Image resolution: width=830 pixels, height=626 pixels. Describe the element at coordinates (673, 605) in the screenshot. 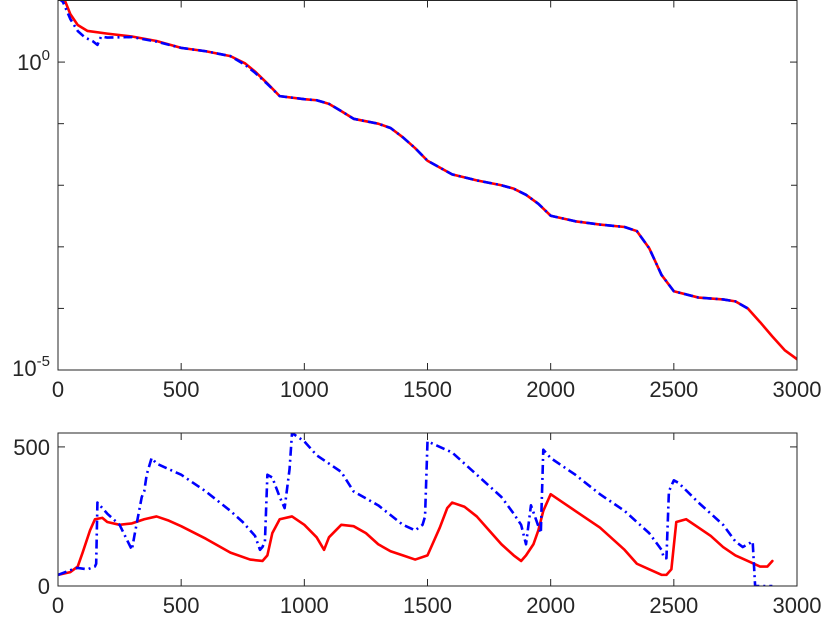

I see `bottom-x-tick-label: 2500` at that location.